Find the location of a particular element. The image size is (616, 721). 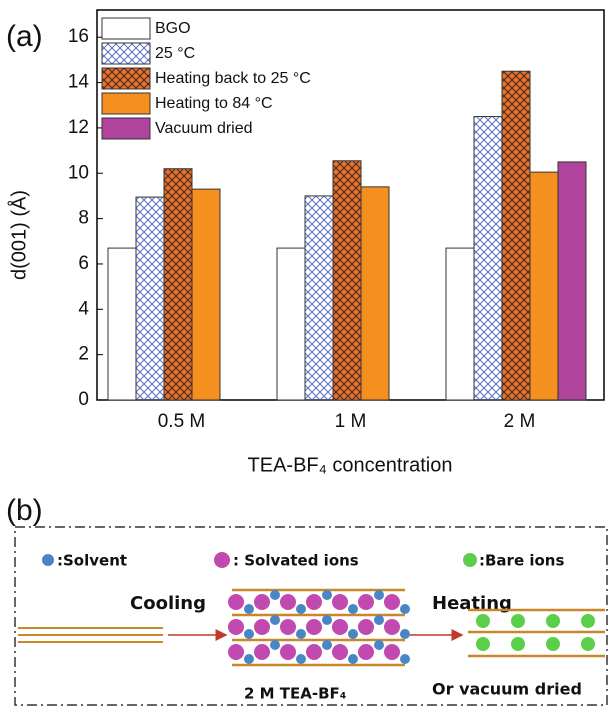

y-axis-label: d(001) (Å) is located at coordinates (18, 235).